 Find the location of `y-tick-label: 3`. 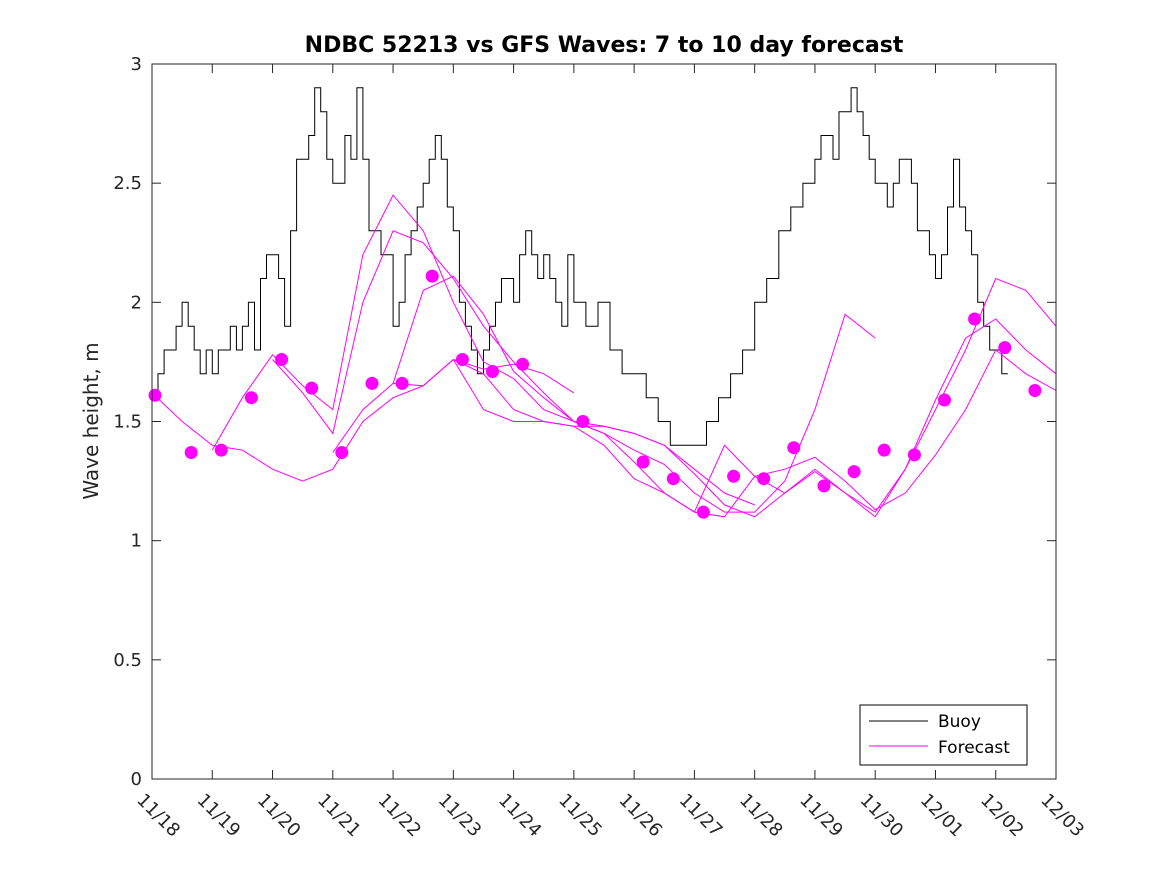

y-tick-label: 3 is located at coordinates (136, 64).